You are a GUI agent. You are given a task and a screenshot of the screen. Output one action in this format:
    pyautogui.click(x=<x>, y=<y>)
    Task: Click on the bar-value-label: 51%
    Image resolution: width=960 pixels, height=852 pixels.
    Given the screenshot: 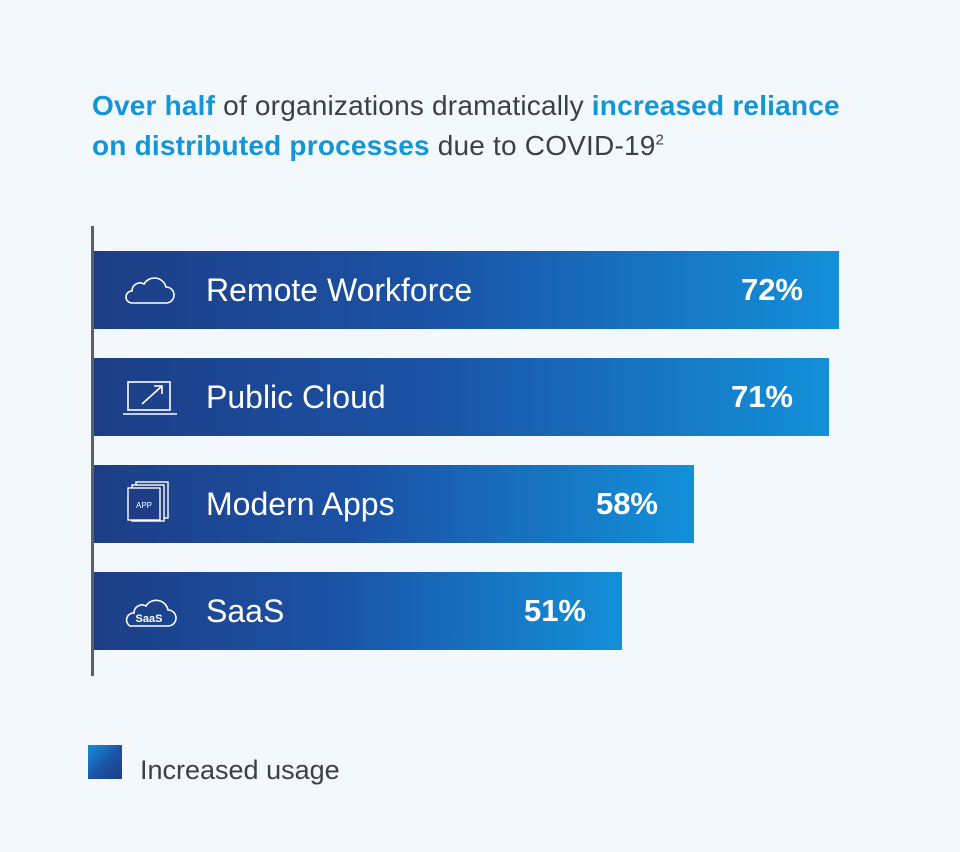 What is the action you would take?
    pyautogui.click(x=554, y=610)
    